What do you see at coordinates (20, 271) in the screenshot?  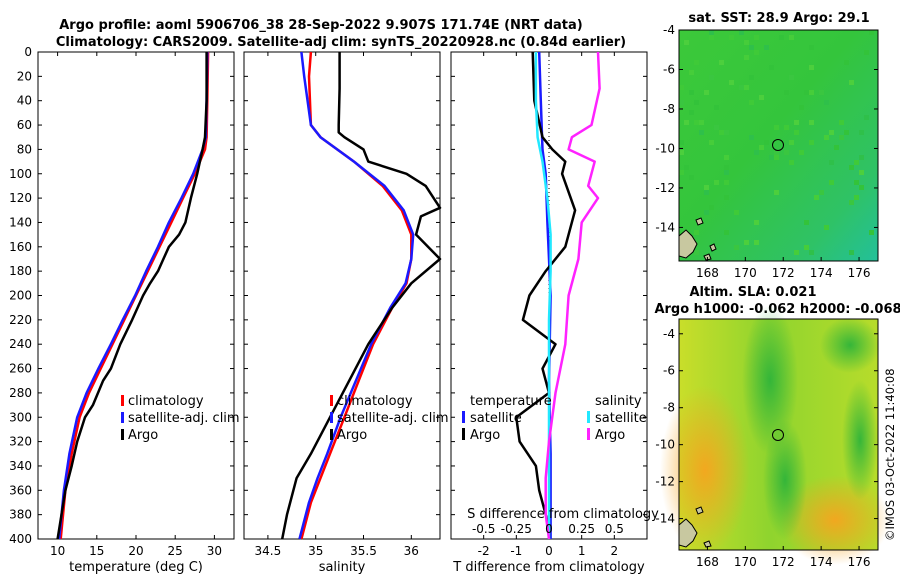 I see `ytick-label: 180` at bounding box center [20, 271].